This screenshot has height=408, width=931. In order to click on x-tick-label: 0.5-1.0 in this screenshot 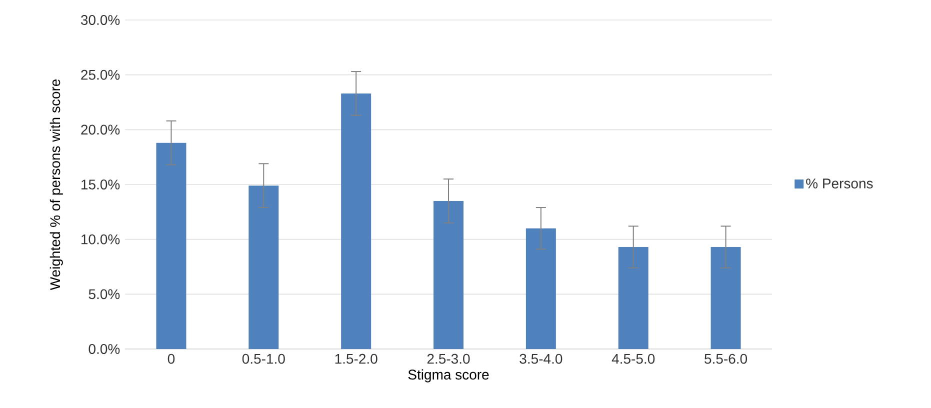, I will do `click(263, 359)`.